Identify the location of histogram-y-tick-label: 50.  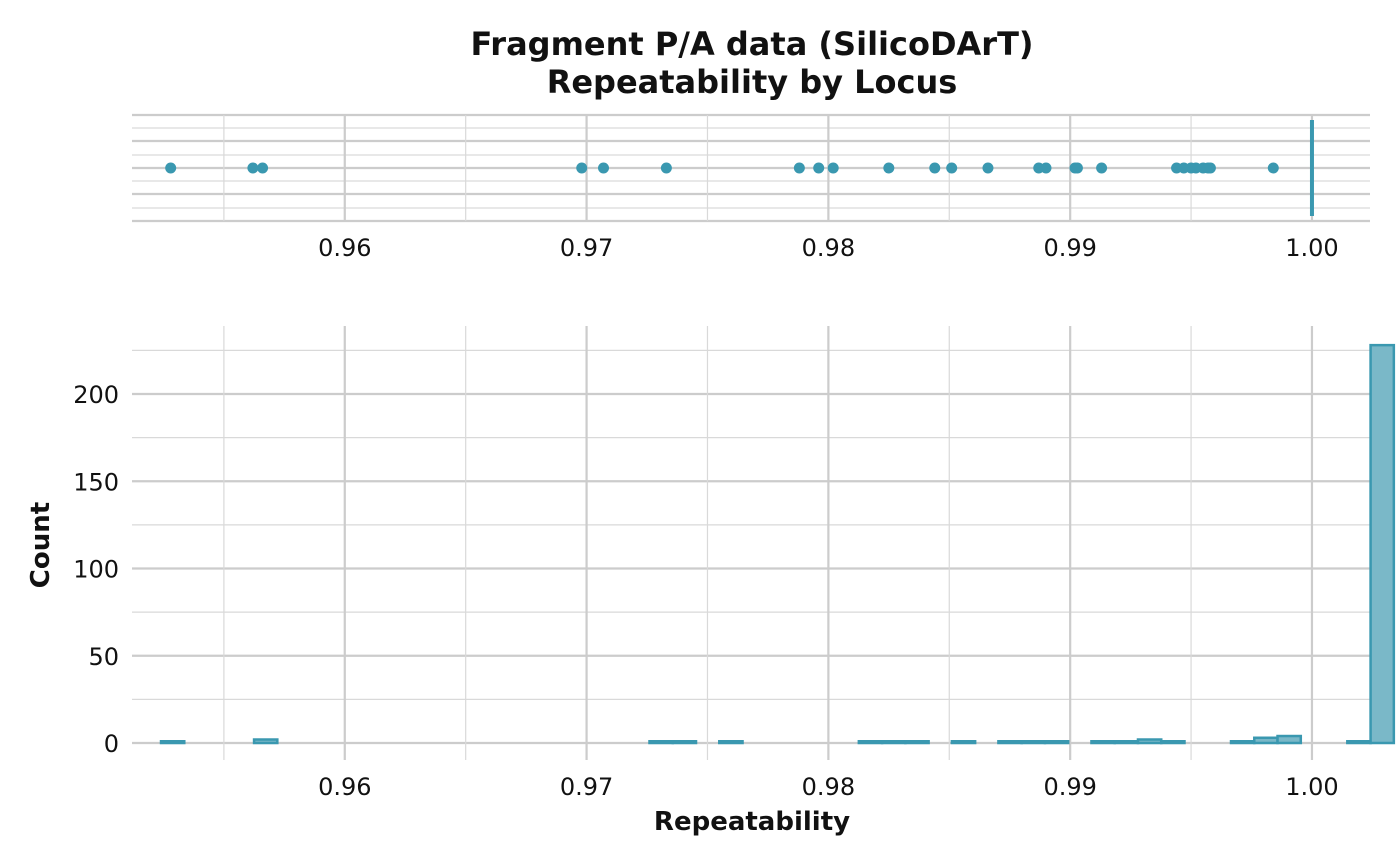
(103, 657).